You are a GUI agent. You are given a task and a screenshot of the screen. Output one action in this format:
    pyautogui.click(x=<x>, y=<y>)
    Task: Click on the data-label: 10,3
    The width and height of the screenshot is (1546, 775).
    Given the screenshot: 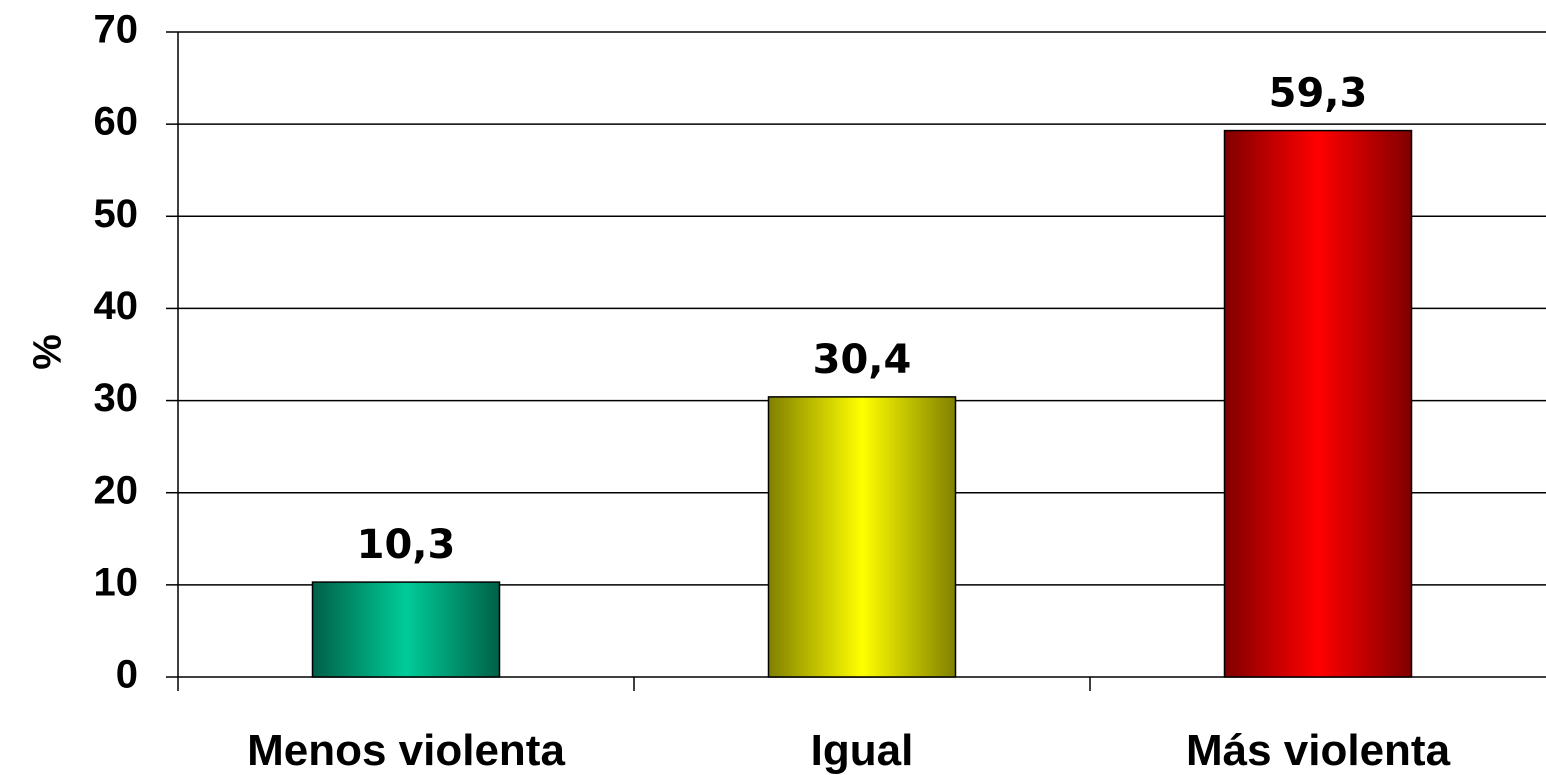 What is the action you would take?
    pyautogui.click(x=406, y=545)
    